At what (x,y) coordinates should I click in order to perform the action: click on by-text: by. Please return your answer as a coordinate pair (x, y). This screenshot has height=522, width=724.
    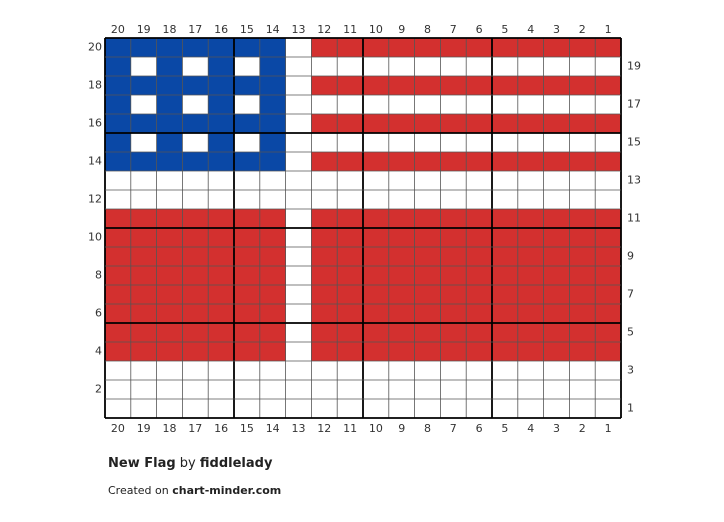
    Looking at the image, I should click on (187, 463).